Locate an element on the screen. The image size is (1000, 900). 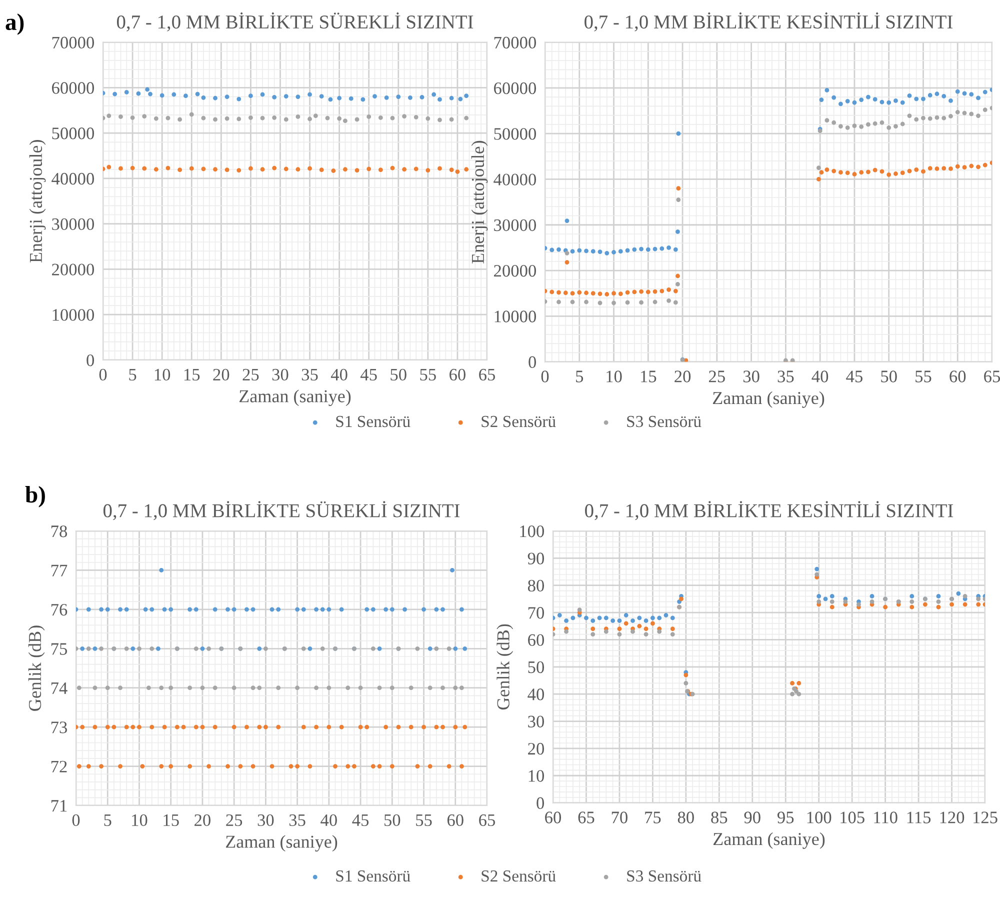
y-tick-label: 50000 is located at coordinates (73, 134).